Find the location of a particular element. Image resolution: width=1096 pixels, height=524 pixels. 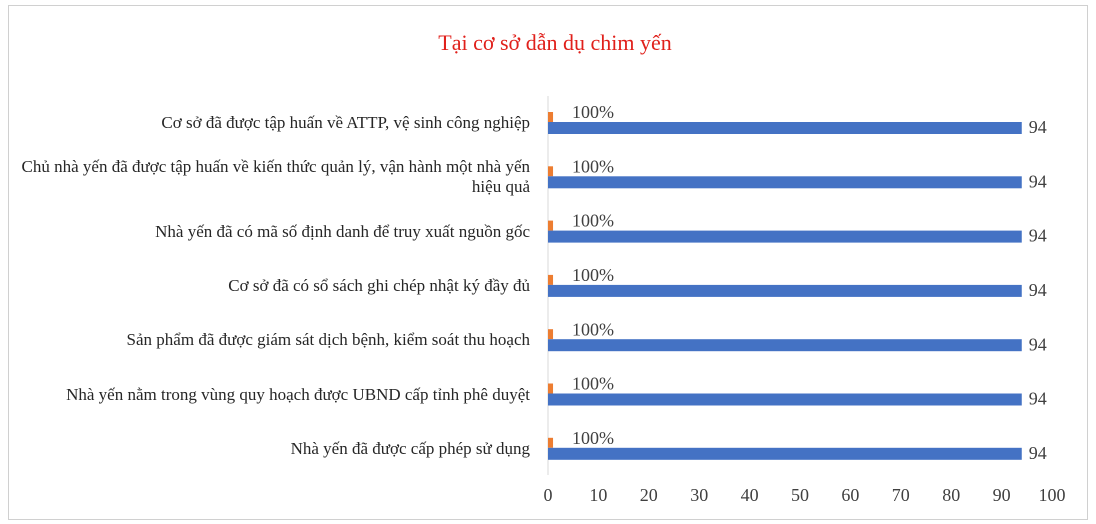

x-tick-label: 80 is located at coordinates (951, 495).